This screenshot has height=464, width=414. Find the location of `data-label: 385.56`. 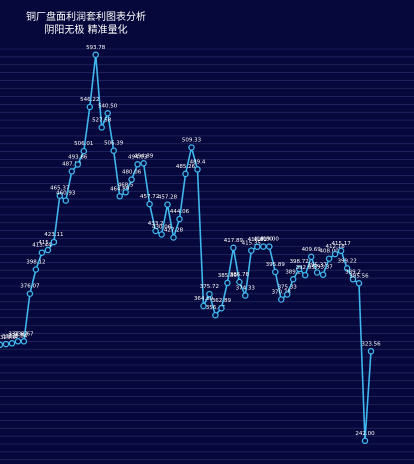

data-label: 385.56 is located at coordinates (359, 276).